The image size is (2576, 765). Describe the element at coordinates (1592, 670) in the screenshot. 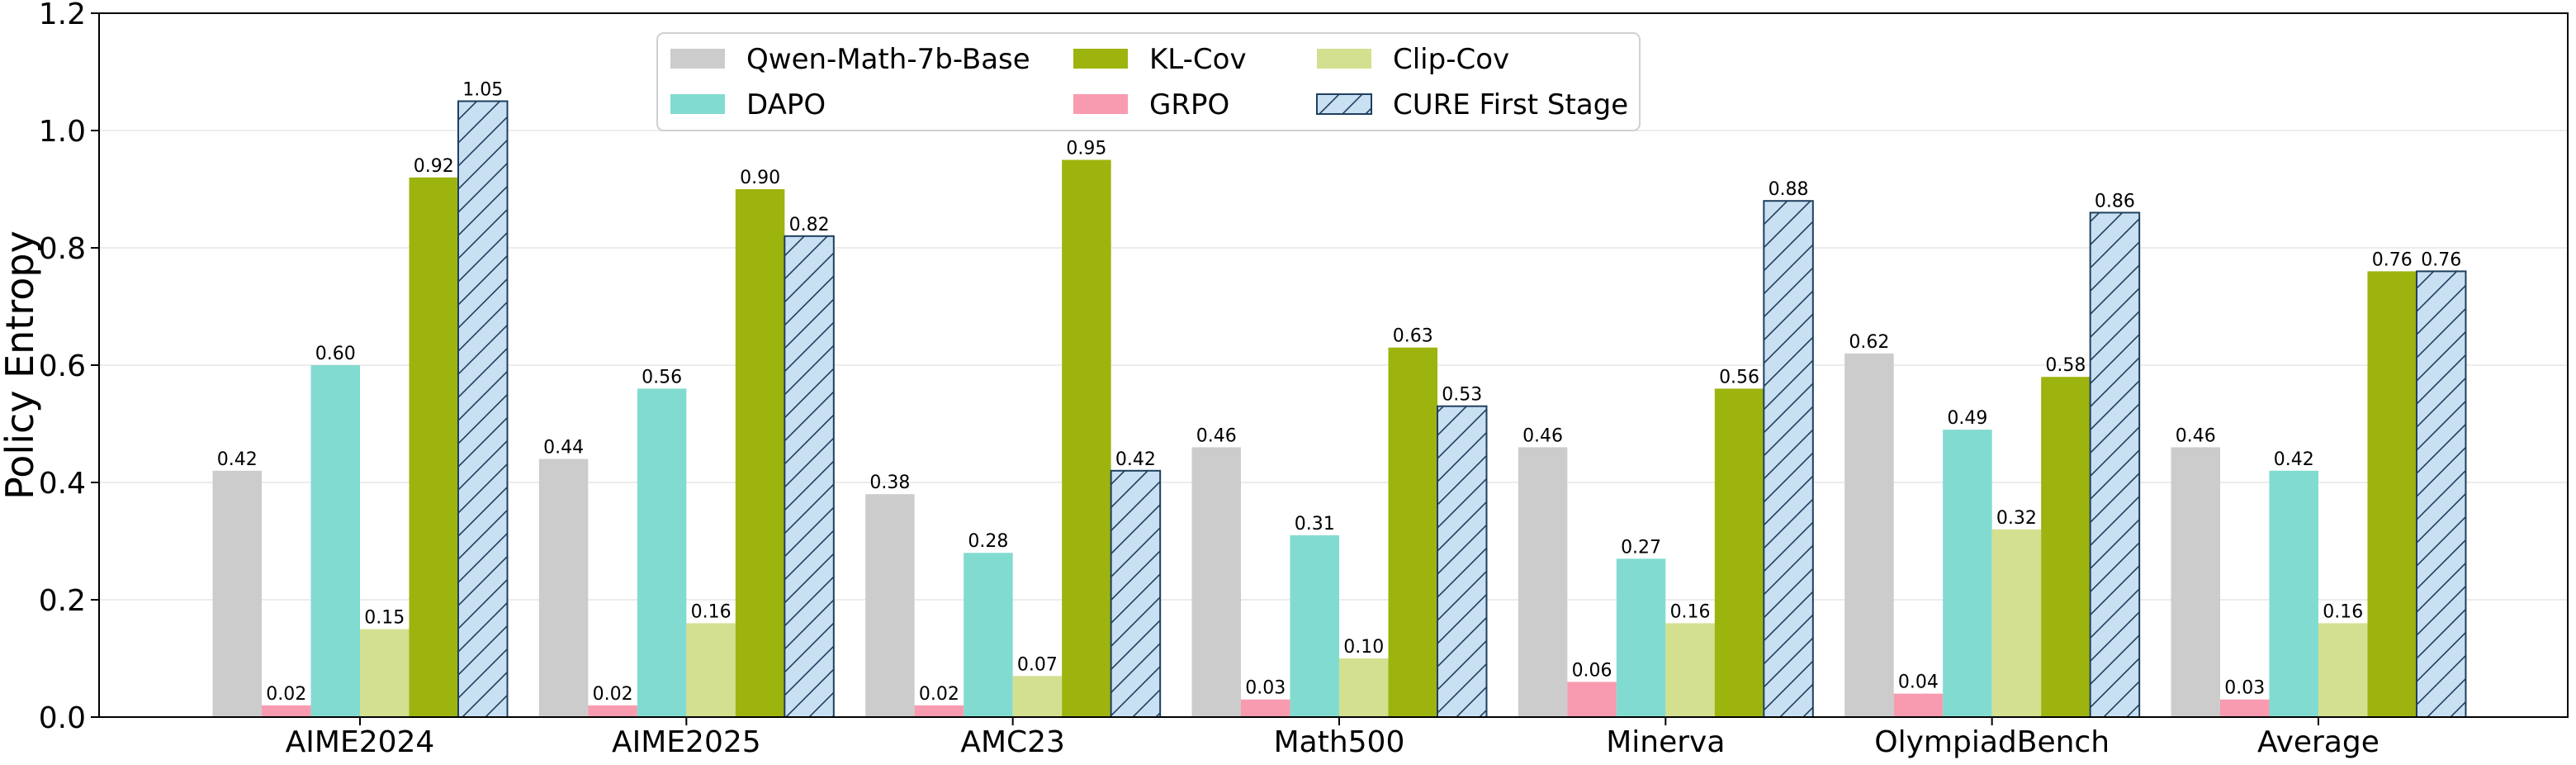

I see `bar-value-label: 0.06` at that location.